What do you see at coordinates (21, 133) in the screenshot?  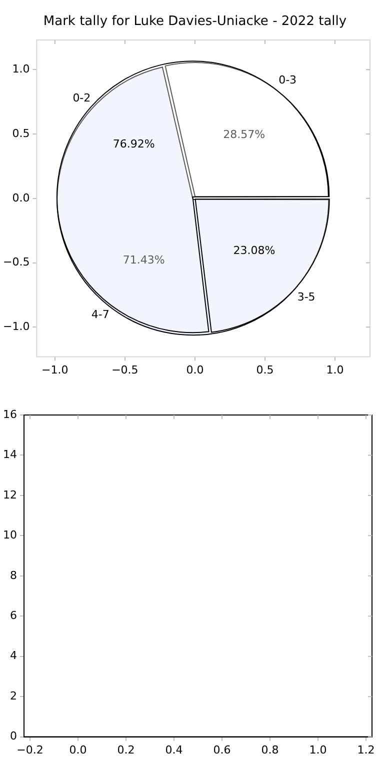 I see `y-tick-label: 0.5` at bounding box center [21, 133].